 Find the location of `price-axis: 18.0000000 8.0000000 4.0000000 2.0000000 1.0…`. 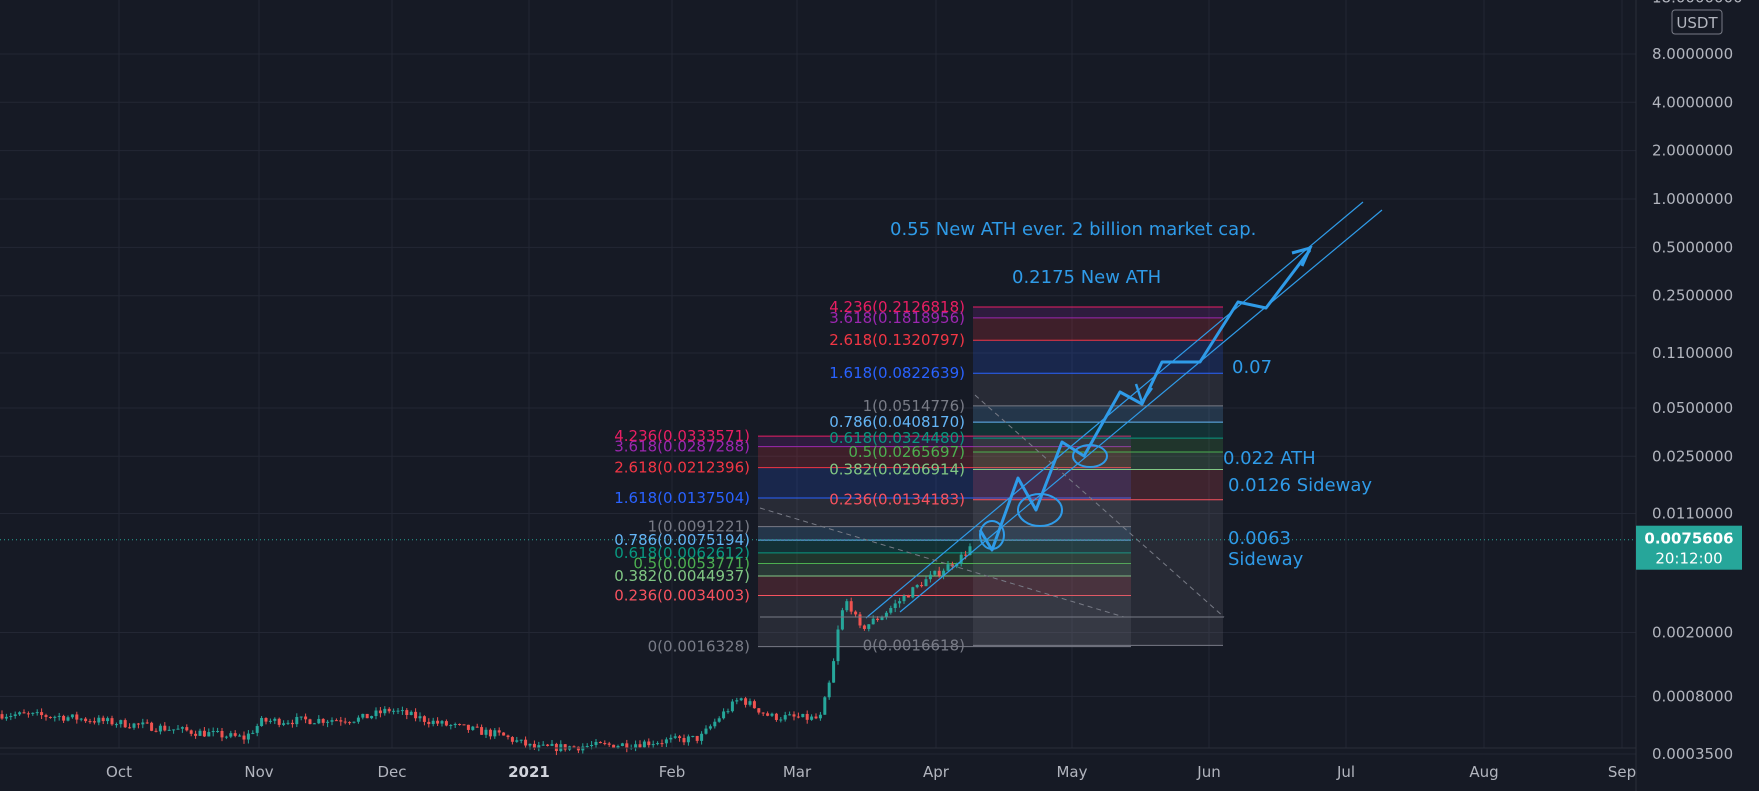

price-axis: 18.0000000 8.0000000 4.0000000 2.0000000 1.0… is located at coordinates (1697, 381).